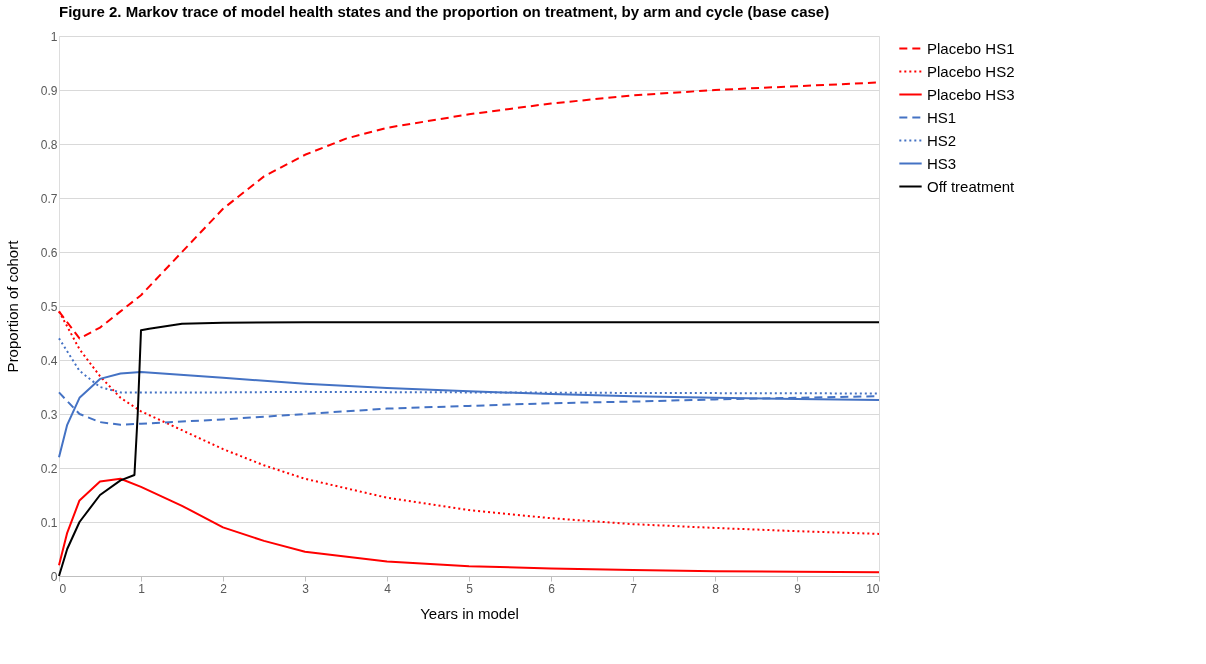 Image resolution: width=1206 pixels, height=664 pixels. Describe the element at coordinates (49, 144) in the screenshot. I see `y-tick-label: 0.8` at that location.